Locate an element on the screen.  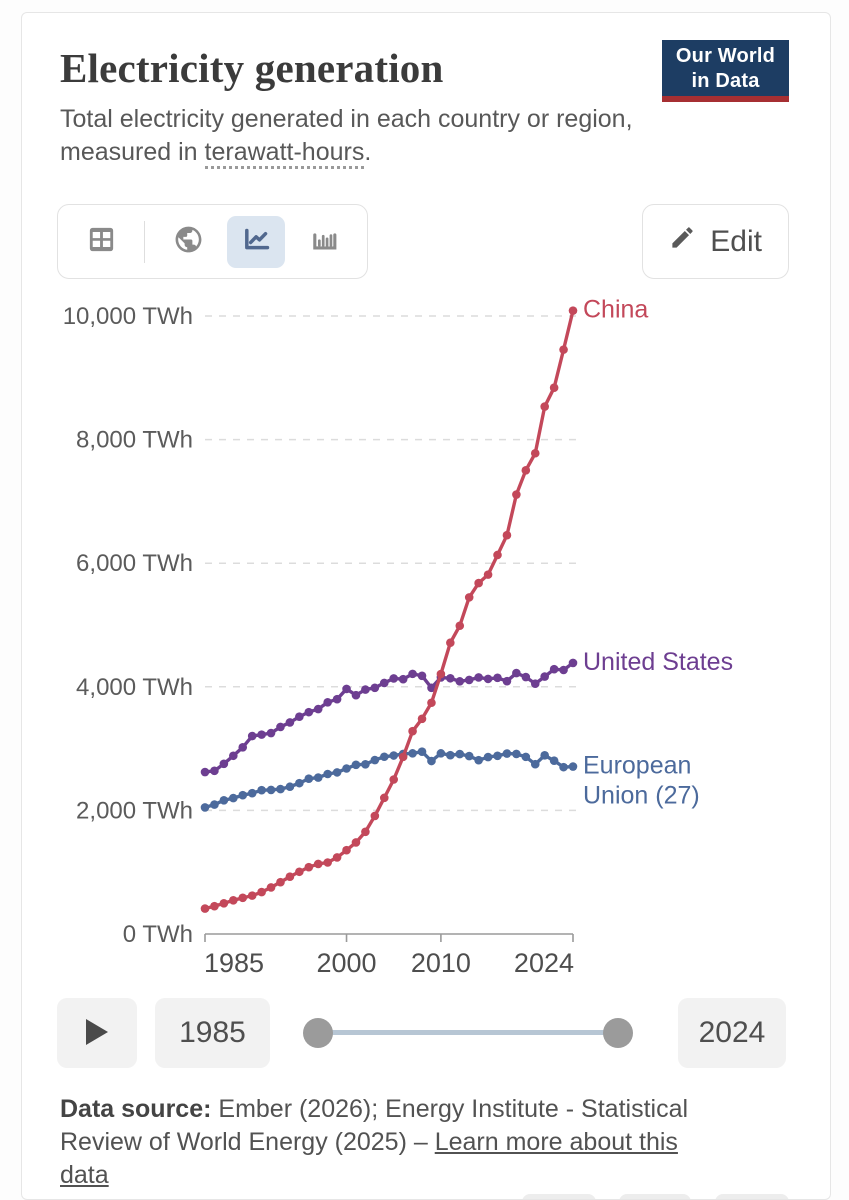
series-label-china: China is located at coordinates (615, 310).